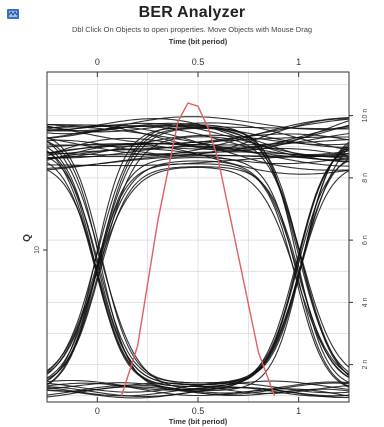  What do you see at coordinates (198, 41) in the screenshot?
I see `top-axis-title: Time (bit period)` at bounding box center [198, 41].